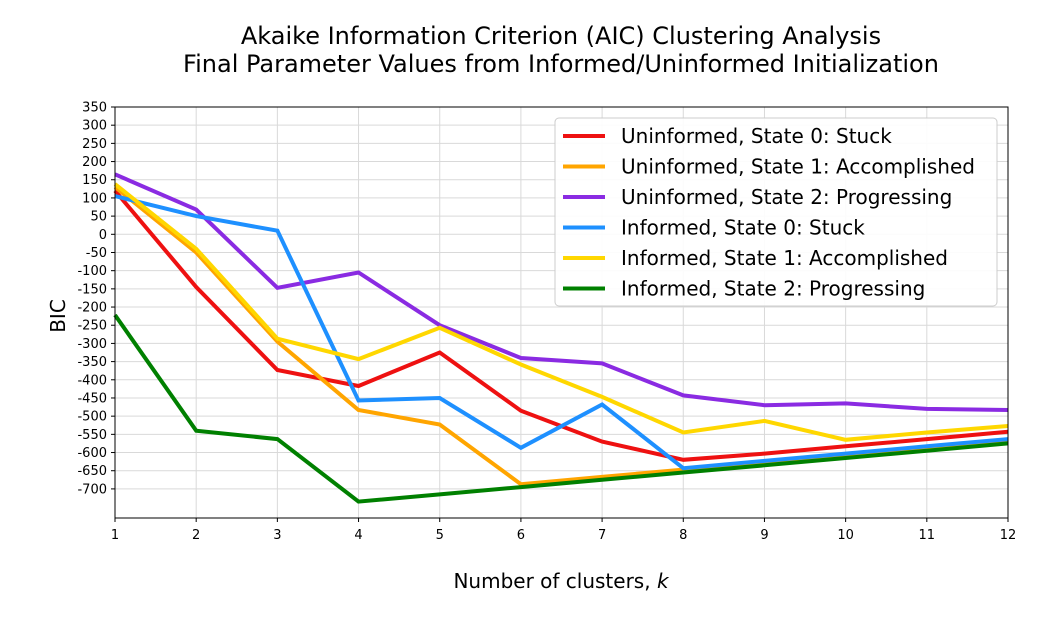 This screenshot has width=1041, height=641. What do you see at coordinates (58, 316) in the screenshot?
I see `y-axis-label: BIC` at bounding box center [58, 316].